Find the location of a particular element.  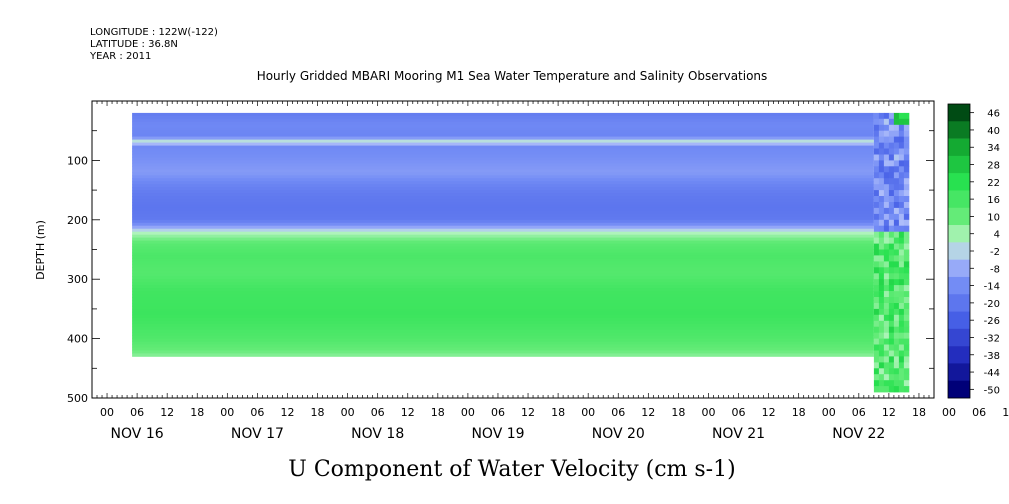

x-day-label: NOV 22 is located at coordinates (858, 434).